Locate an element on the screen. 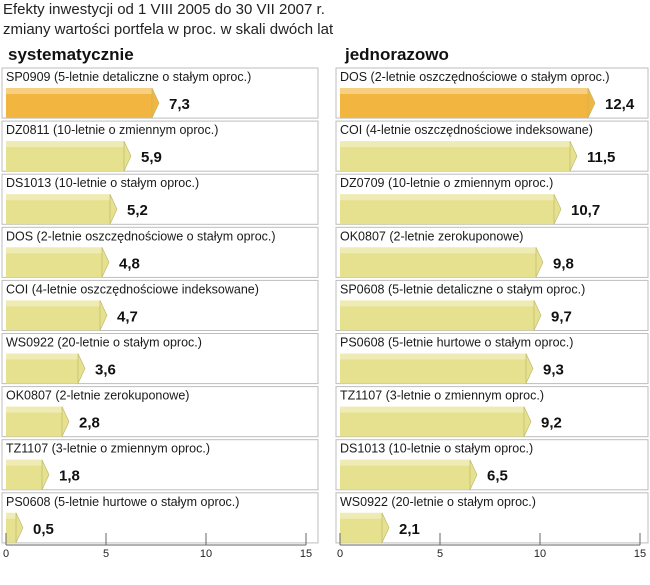 The image size is (650, 585). bar-value-label: 5,2 is located at coordinates (137, 210).